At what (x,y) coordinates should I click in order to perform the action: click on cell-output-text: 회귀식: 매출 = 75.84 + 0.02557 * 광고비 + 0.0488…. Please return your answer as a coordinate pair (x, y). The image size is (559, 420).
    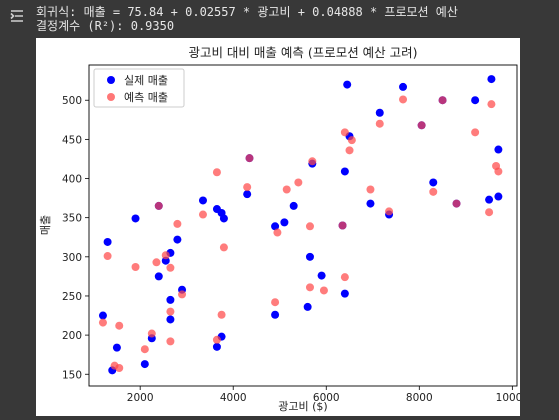
    Looking at the image, I should click on (247, 19).